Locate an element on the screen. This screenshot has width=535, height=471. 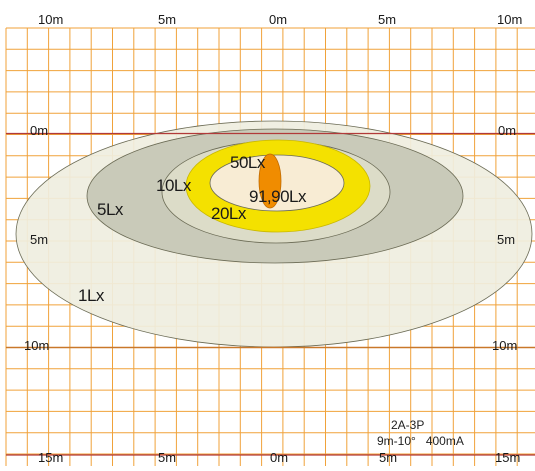
top-axis-label-left-5m: 5m is located at coordinates (167, 19).